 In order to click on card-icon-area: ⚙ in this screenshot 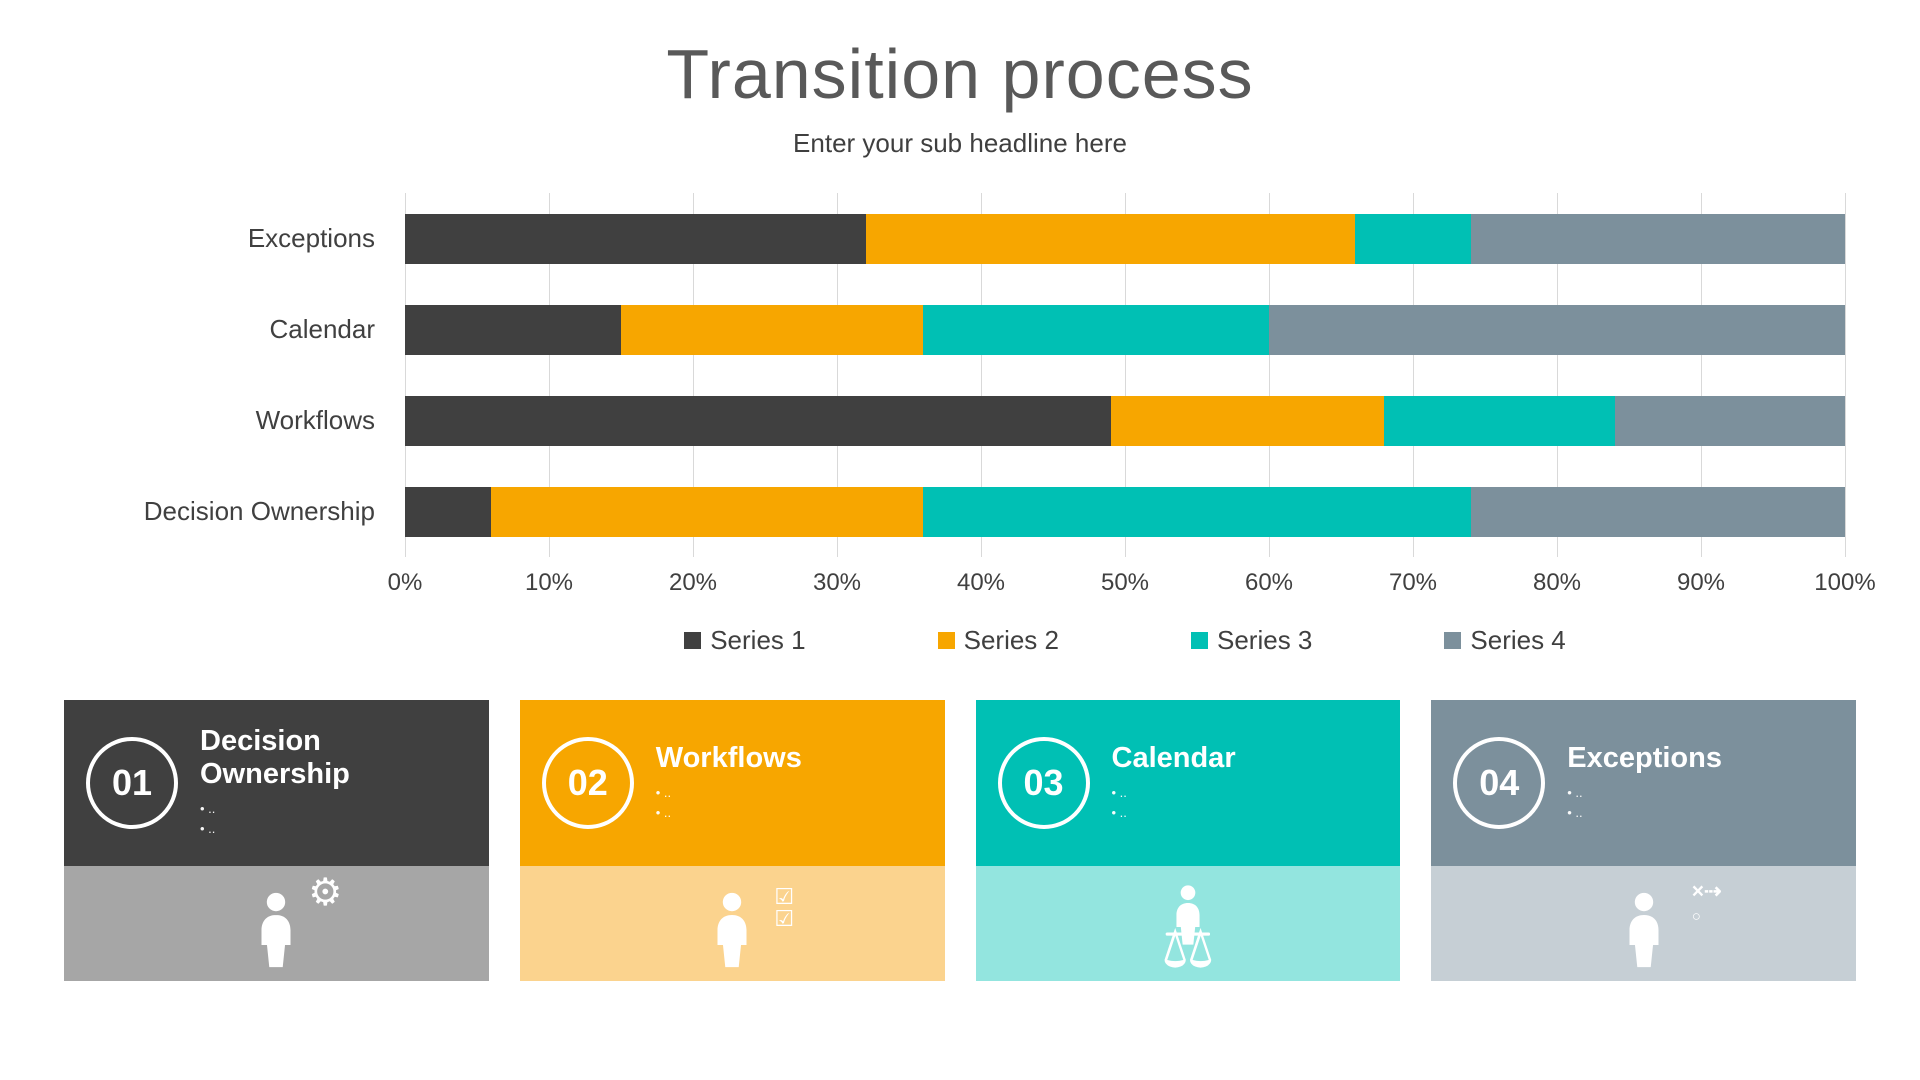, I will do `click(276, 923)`.